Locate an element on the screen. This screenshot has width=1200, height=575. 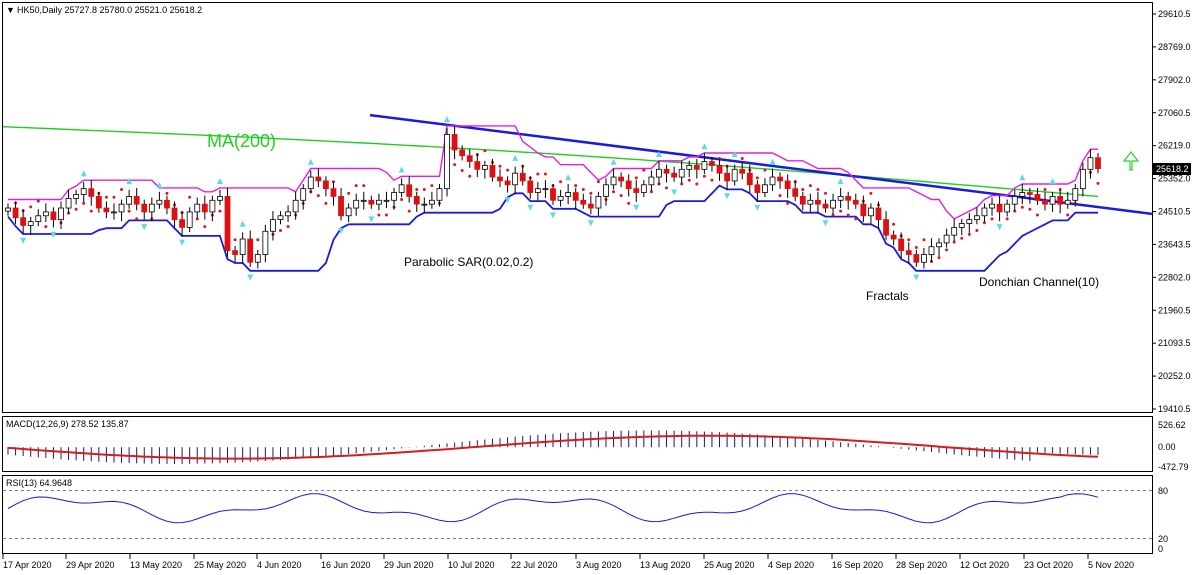
price-tick-label: 27902.0 is located at coordinates (1174, 80).